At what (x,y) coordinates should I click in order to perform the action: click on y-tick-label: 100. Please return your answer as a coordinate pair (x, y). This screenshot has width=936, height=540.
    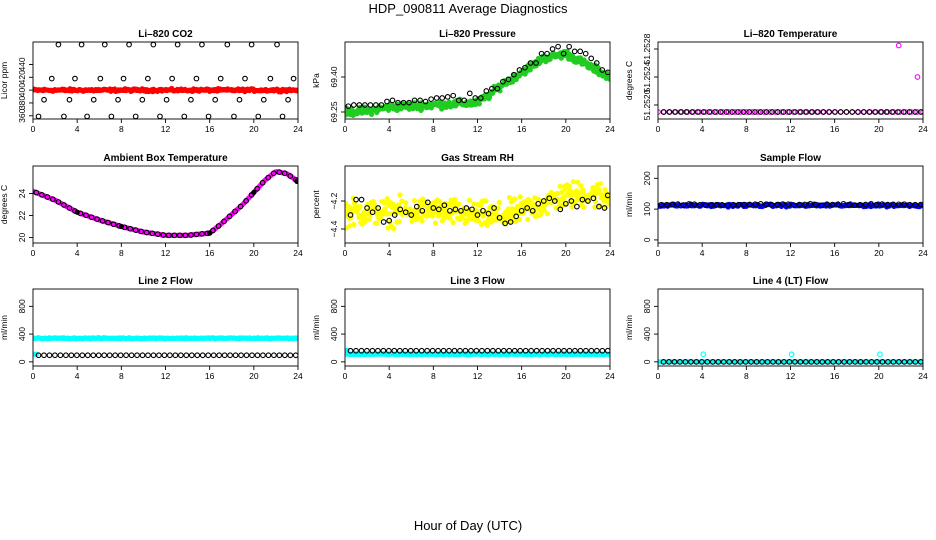
    Looking at the image, I should click on (647, 209).